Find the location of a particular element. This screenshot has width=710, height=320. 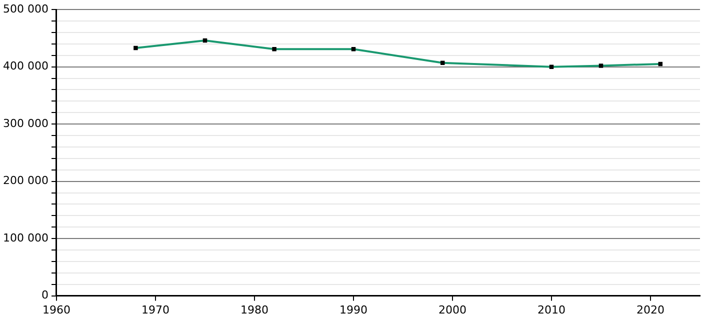

x-tick-label: 1980 is located at coordinates (254, 309).